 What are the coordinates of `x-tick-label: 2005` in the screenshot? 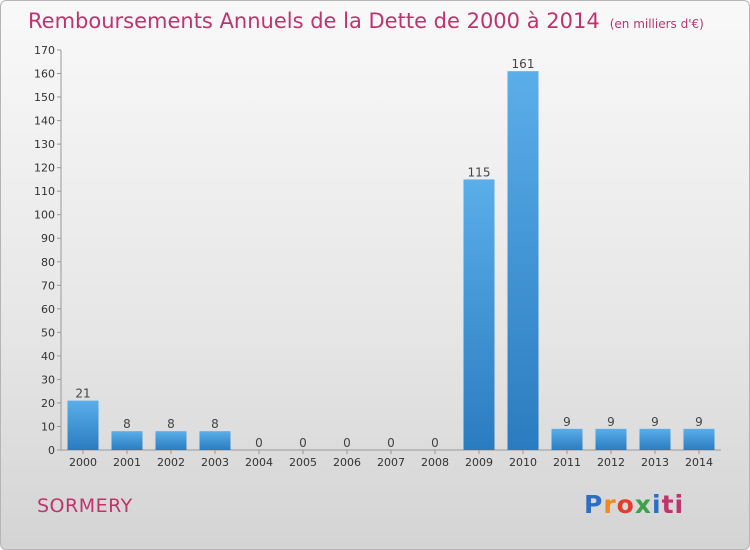 It's located at (303, 462).